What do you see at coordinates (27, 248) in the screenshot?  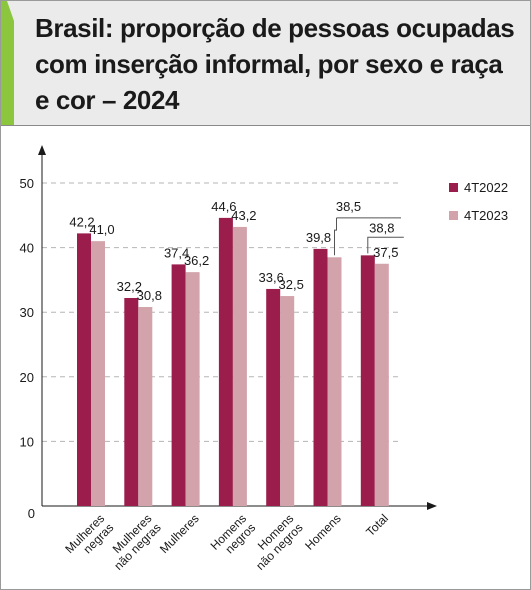 I see `y-tick-label: 40` at bounding box center [27, 248].